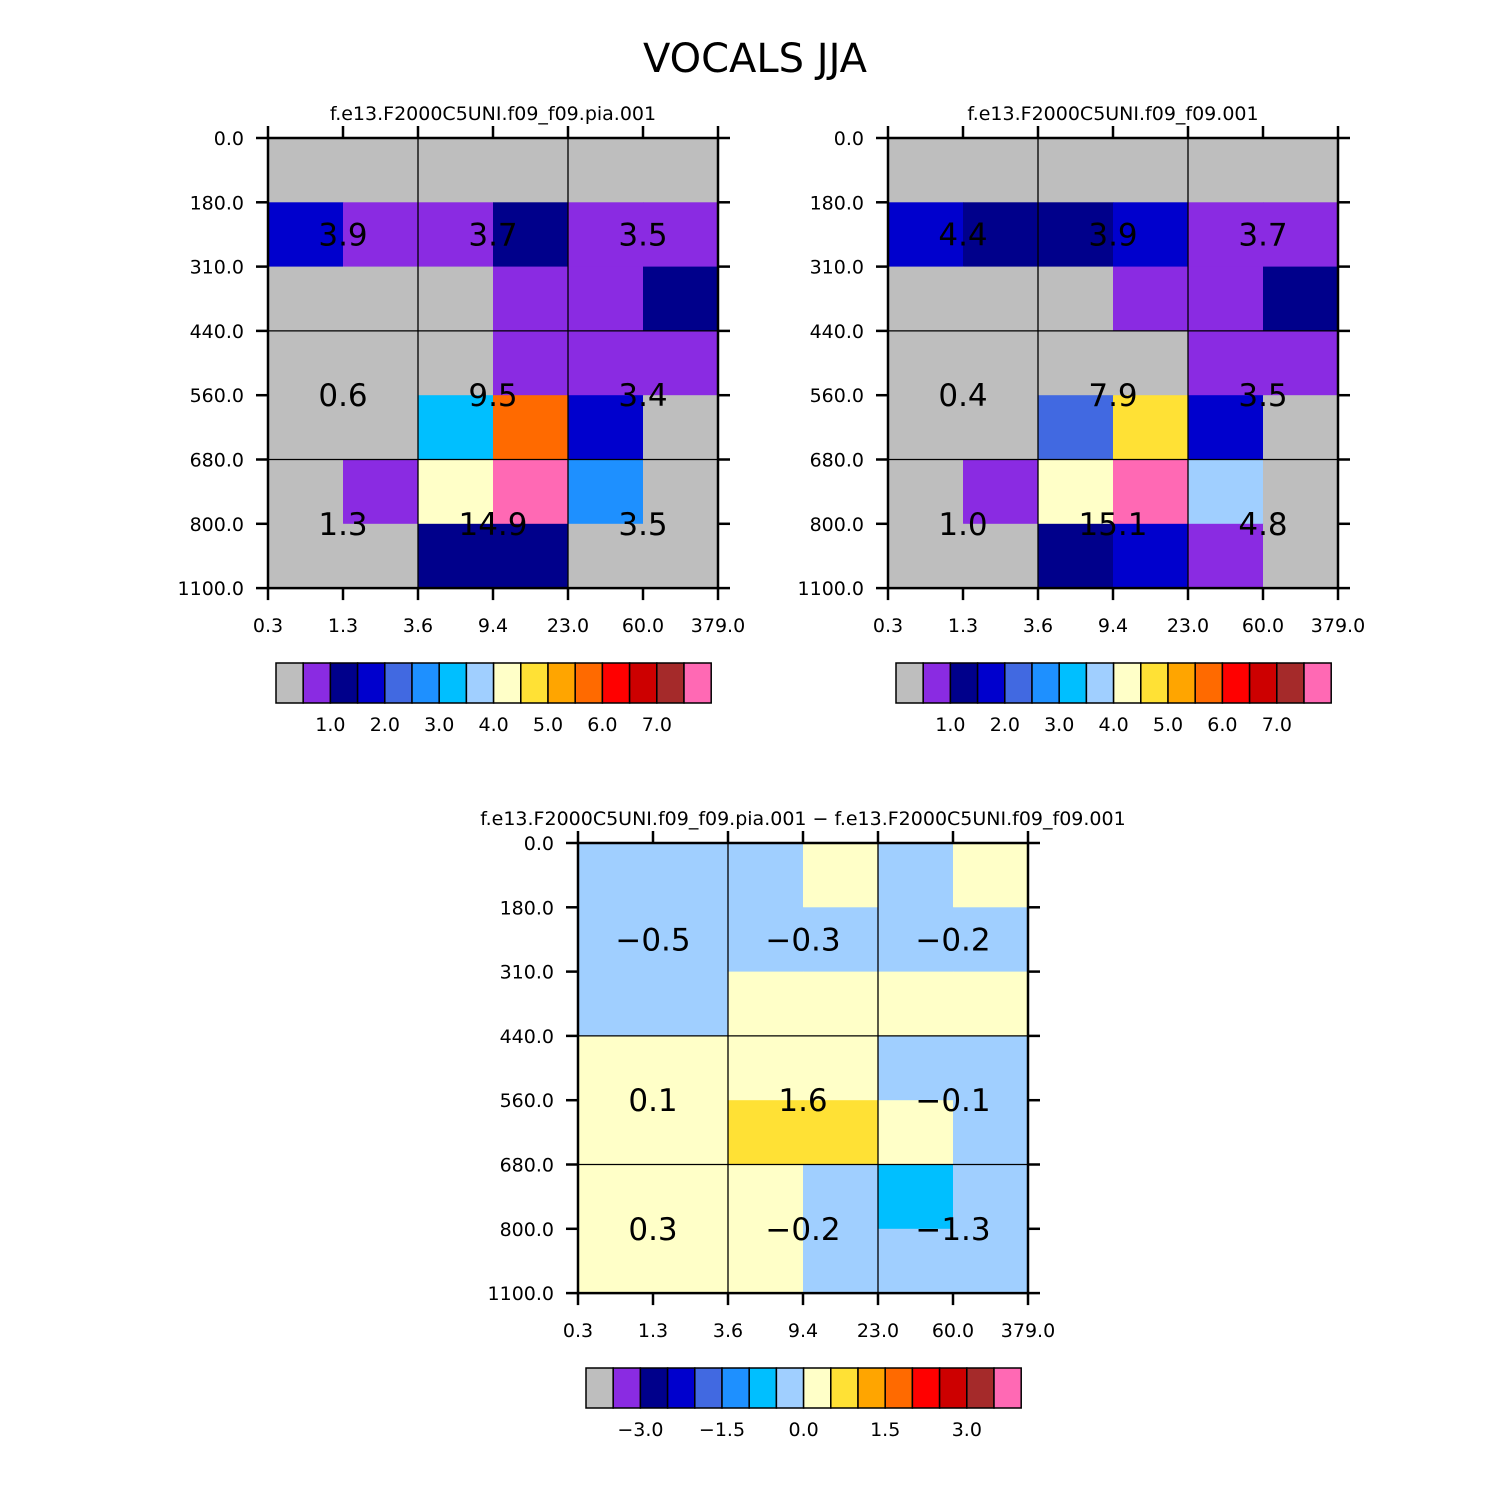  What do you see at coordinates (653, 1331) in the screenshot?
I see `p3-x-tick-label: 1.3` at bounding box center [653, 1331].